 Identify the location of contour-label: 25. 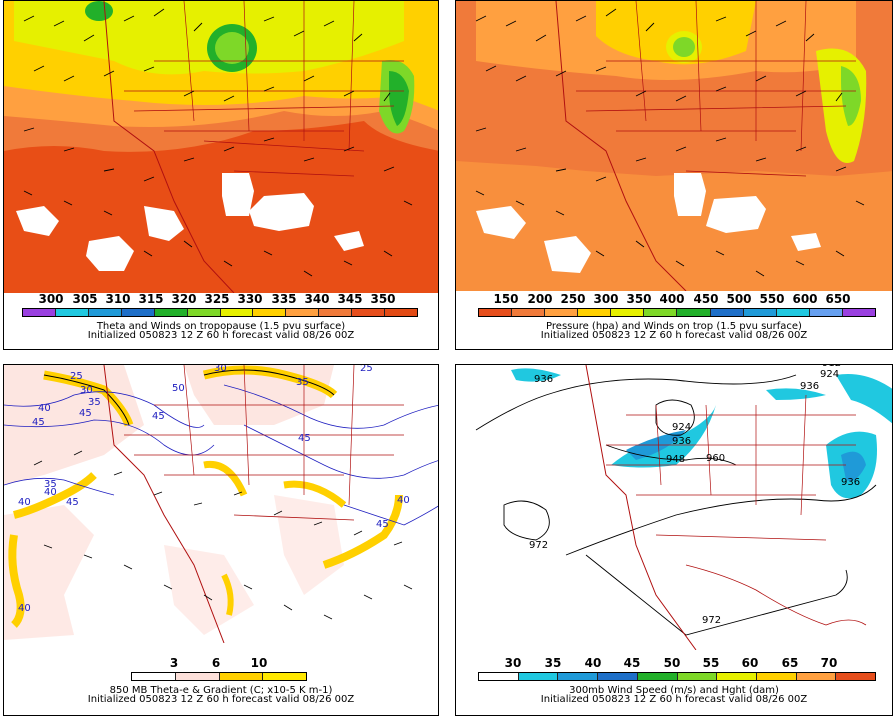
(76, 376).